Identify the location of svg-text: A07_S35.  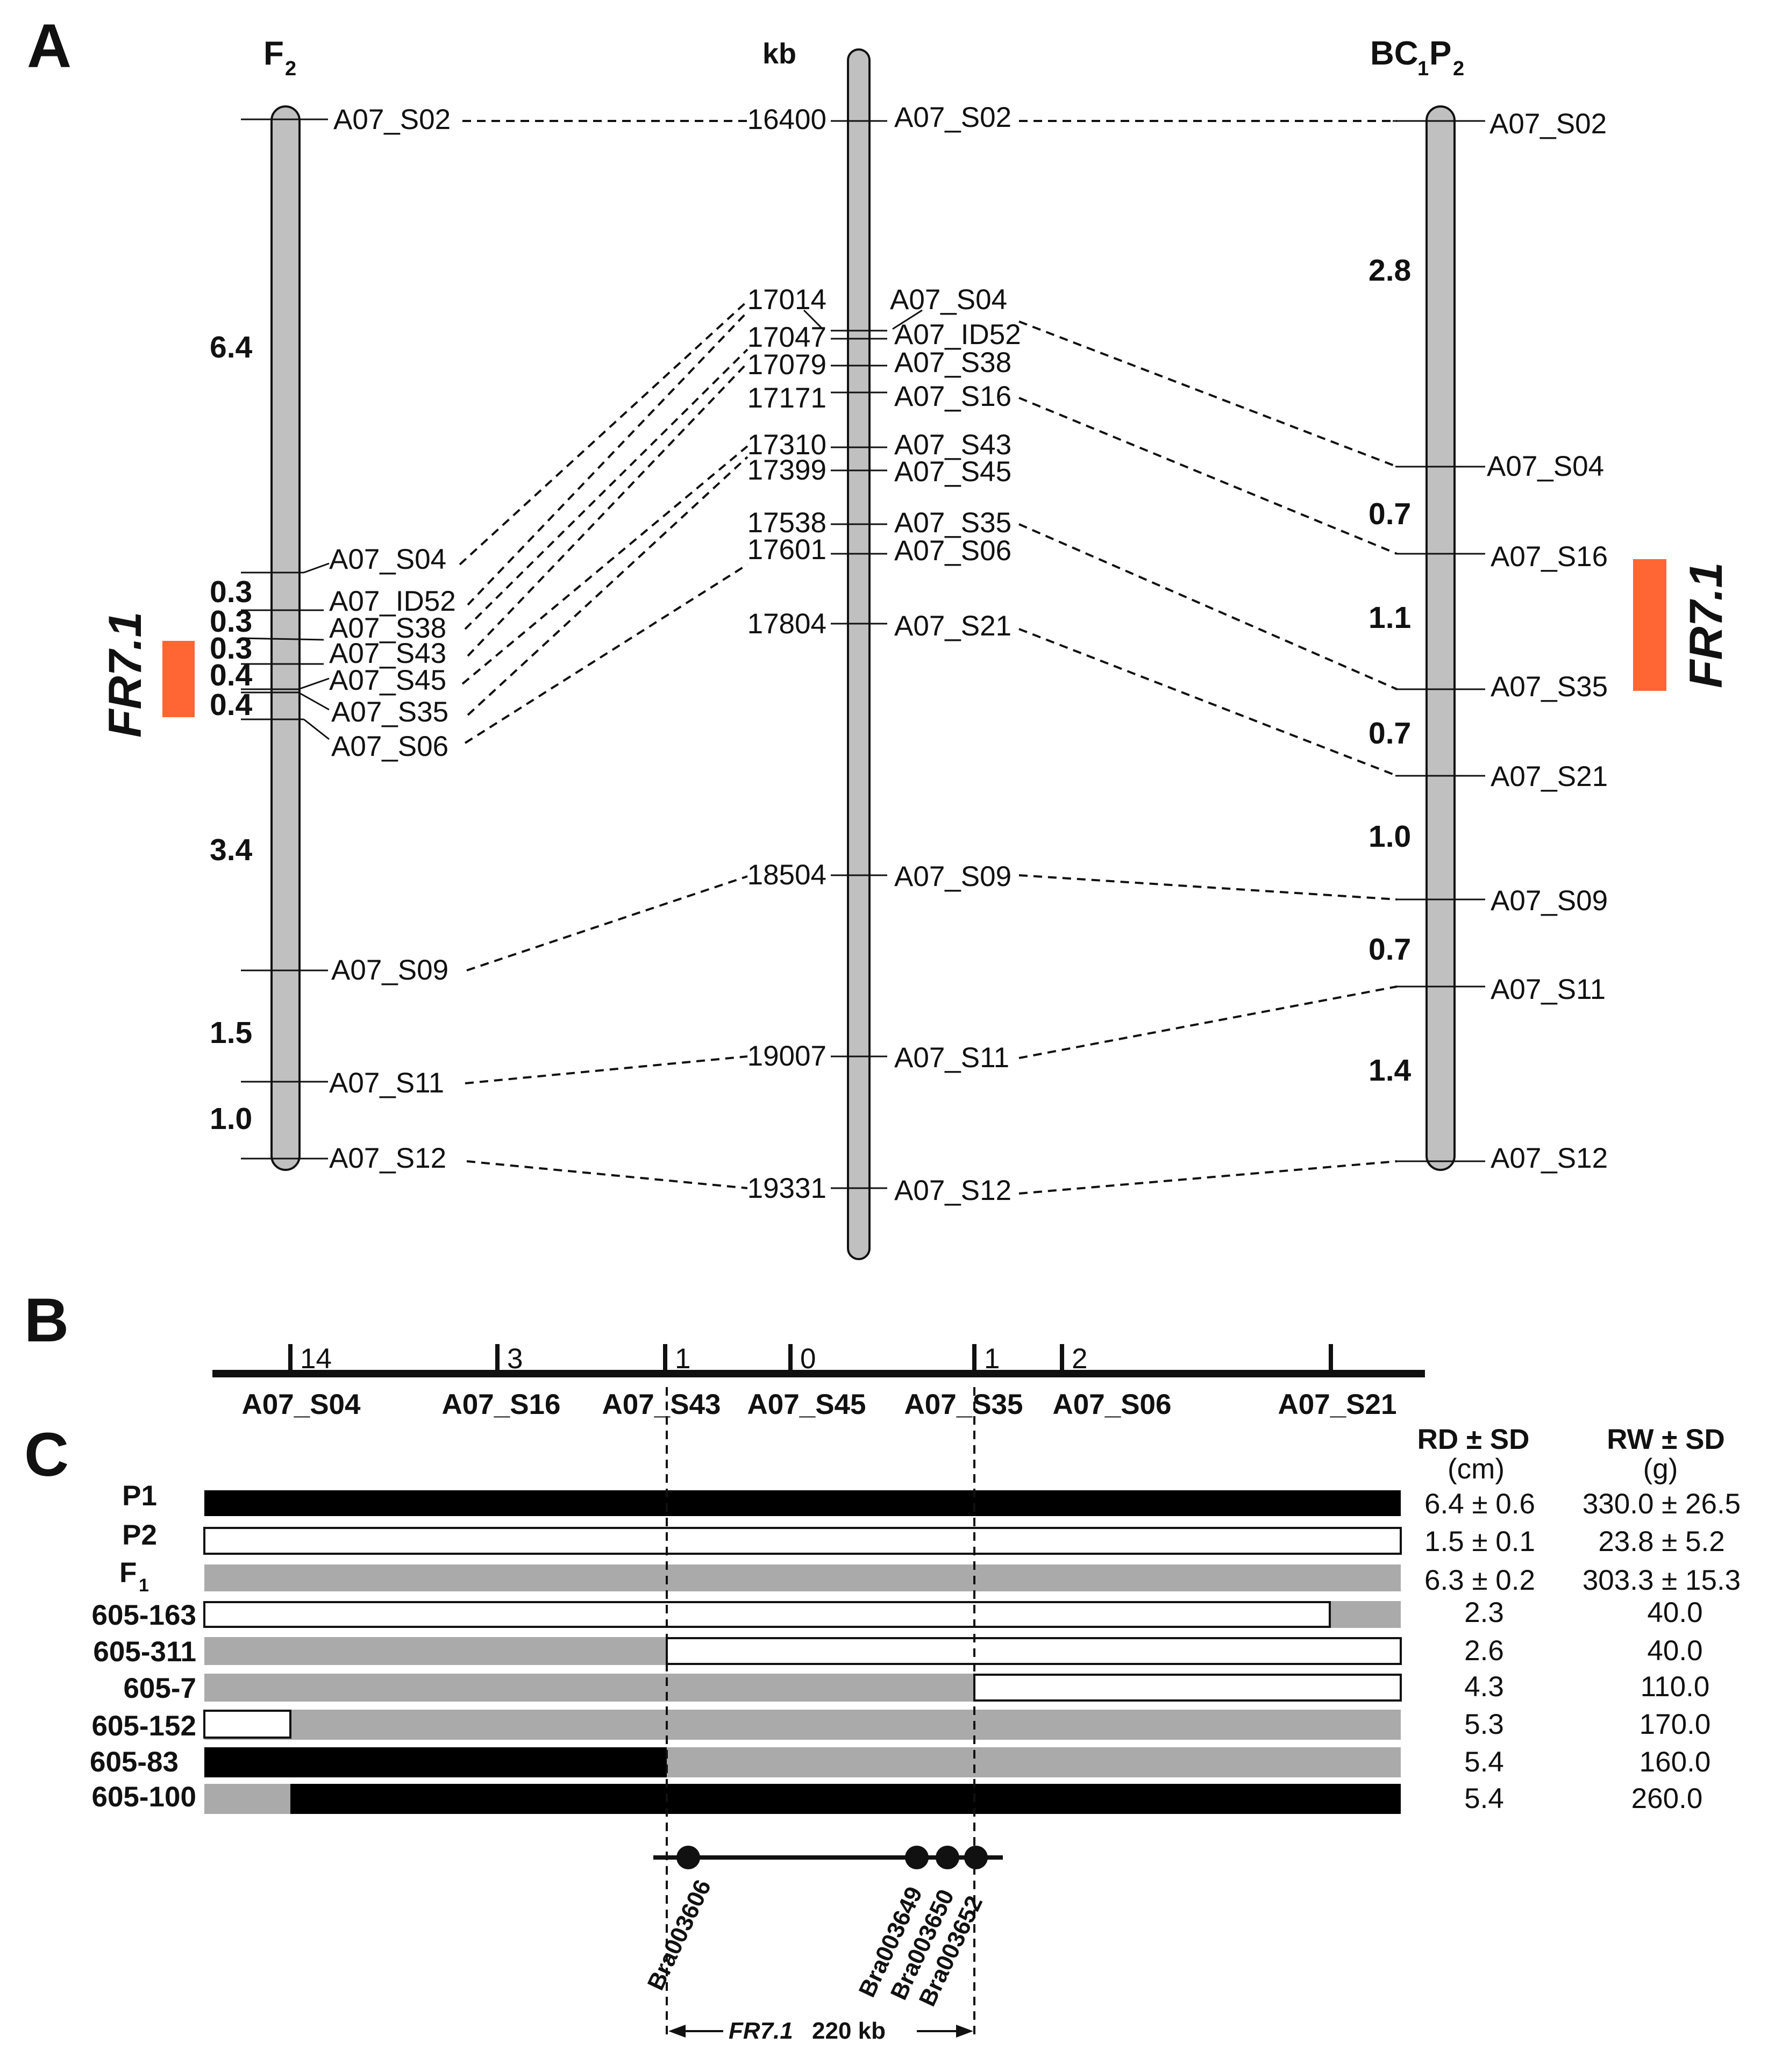
(952, 523).